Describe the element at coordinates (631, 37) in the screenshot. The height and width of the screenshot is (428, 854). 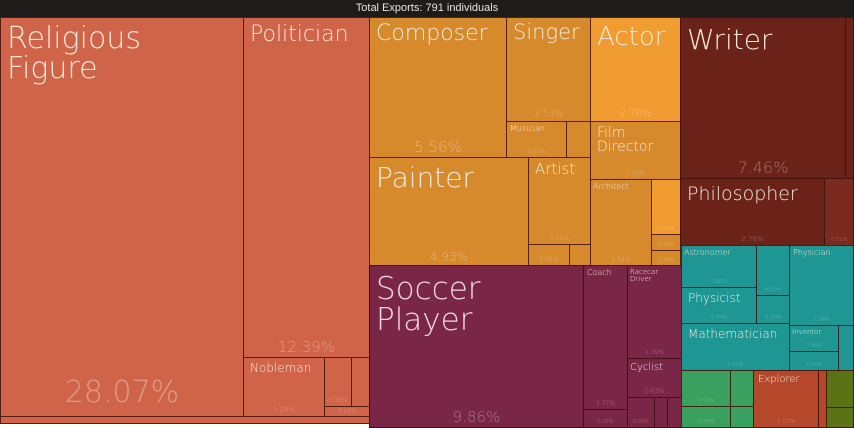
I see `cell-label: Actor` at that location.